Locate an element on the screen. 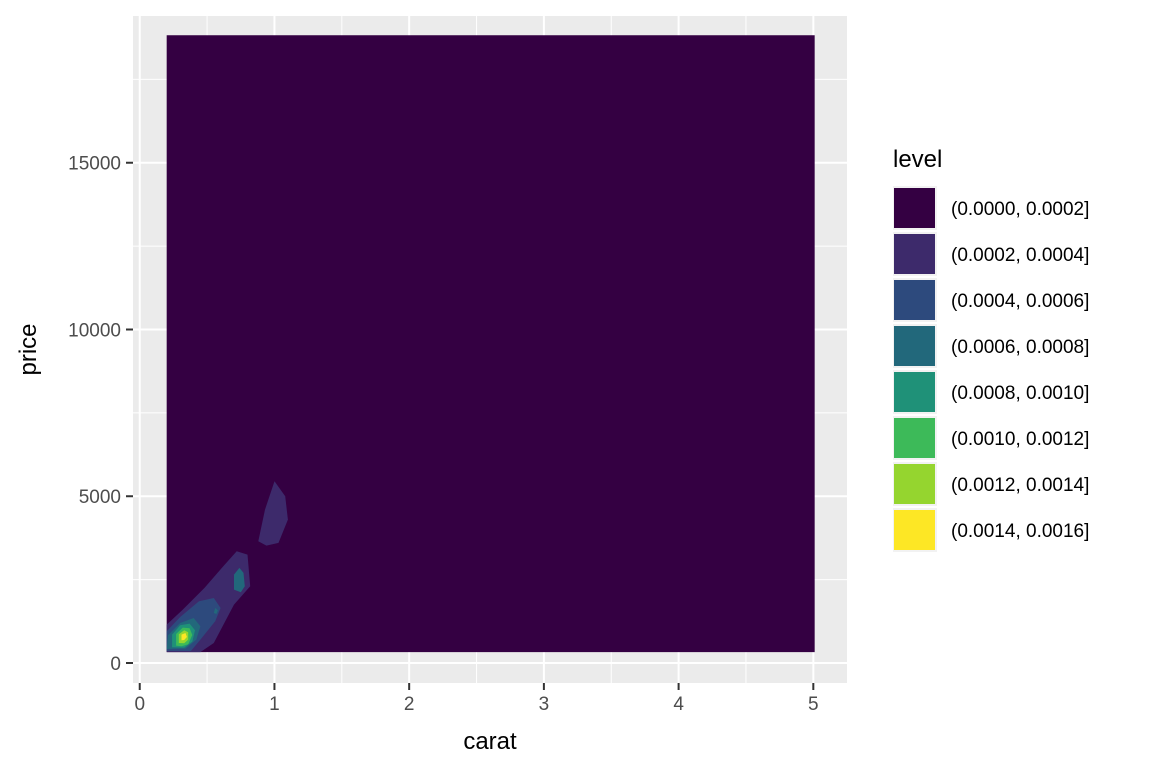 The height and width of the screenshot is (768, 1152). y-axis-title: price is located at coordinates (28, 349).